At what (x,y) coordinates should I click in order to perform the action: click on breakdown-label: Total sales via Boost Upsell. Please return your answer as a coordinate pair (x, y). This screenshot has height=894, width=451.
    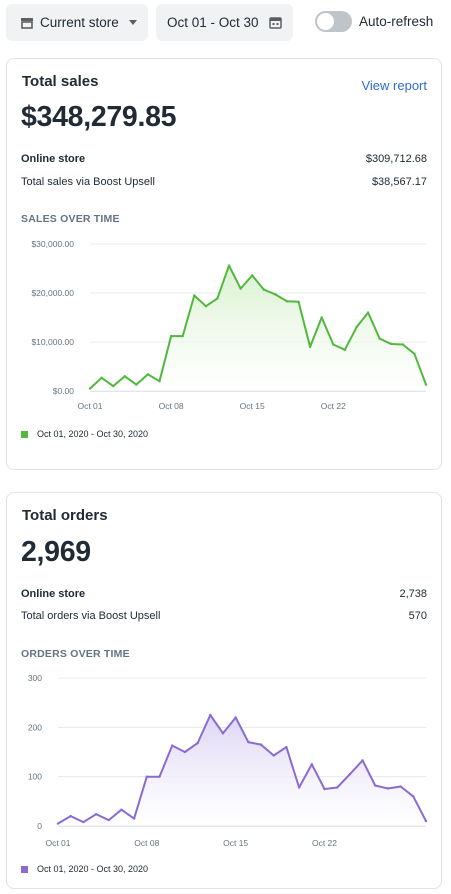
    Looking at the image, I should click on (88, 182).